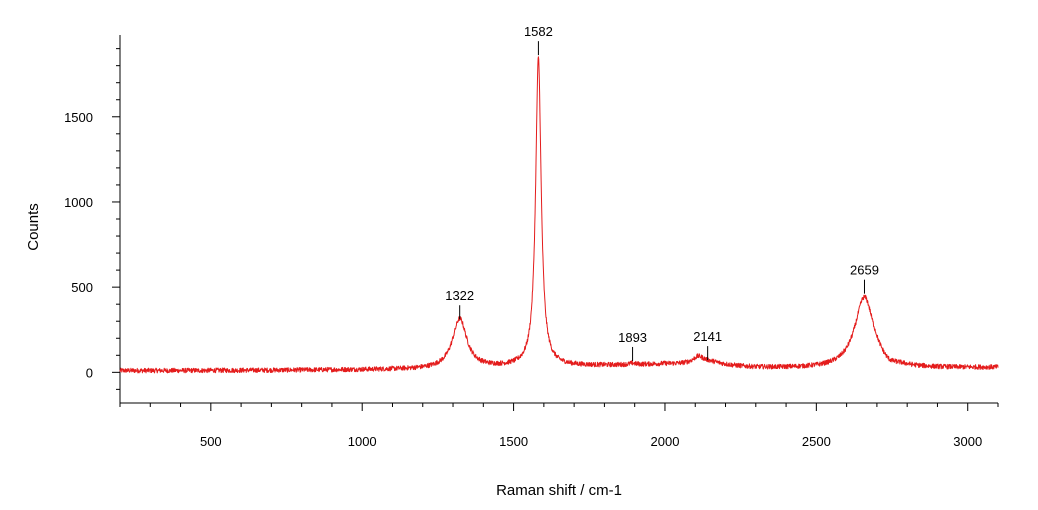  What do you see at coordinates (89, 372) in the screenshot?
I see `y-tick-label: 0` at bounding box center [89, 372].